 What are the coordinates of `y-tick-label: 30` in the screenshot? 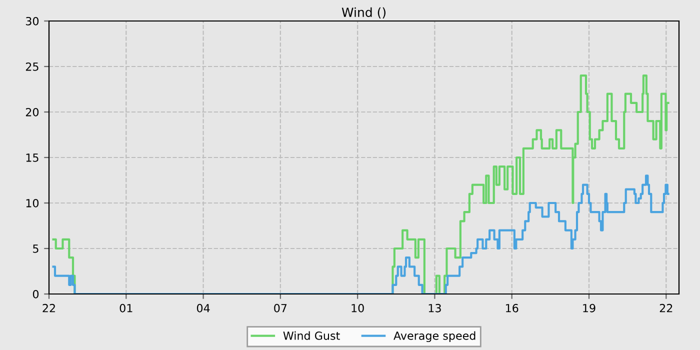 It's located at (32, 21).